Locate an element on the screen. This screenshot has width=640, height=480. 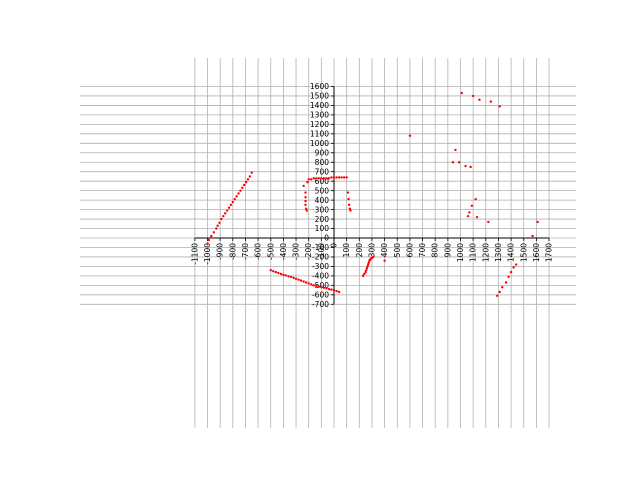
x-tick-label: -500 is located at coordinates (270, 251).